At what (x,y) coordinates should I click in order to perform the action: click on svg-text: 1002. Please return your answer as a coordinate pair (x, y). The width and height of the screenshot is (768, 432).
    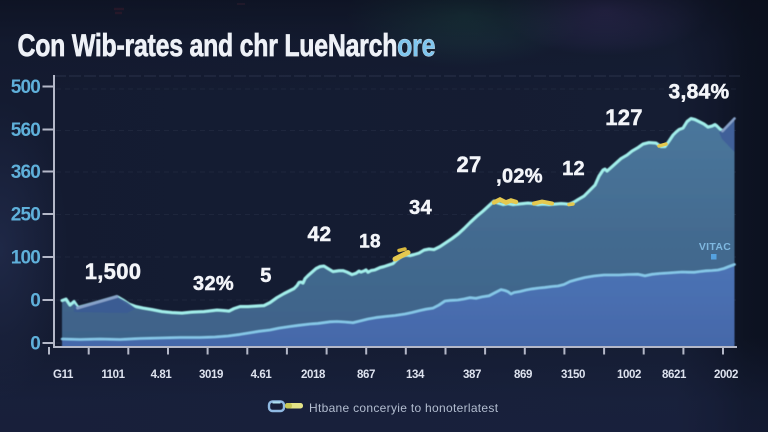
    Looking at the image, I should click on (629, 375).